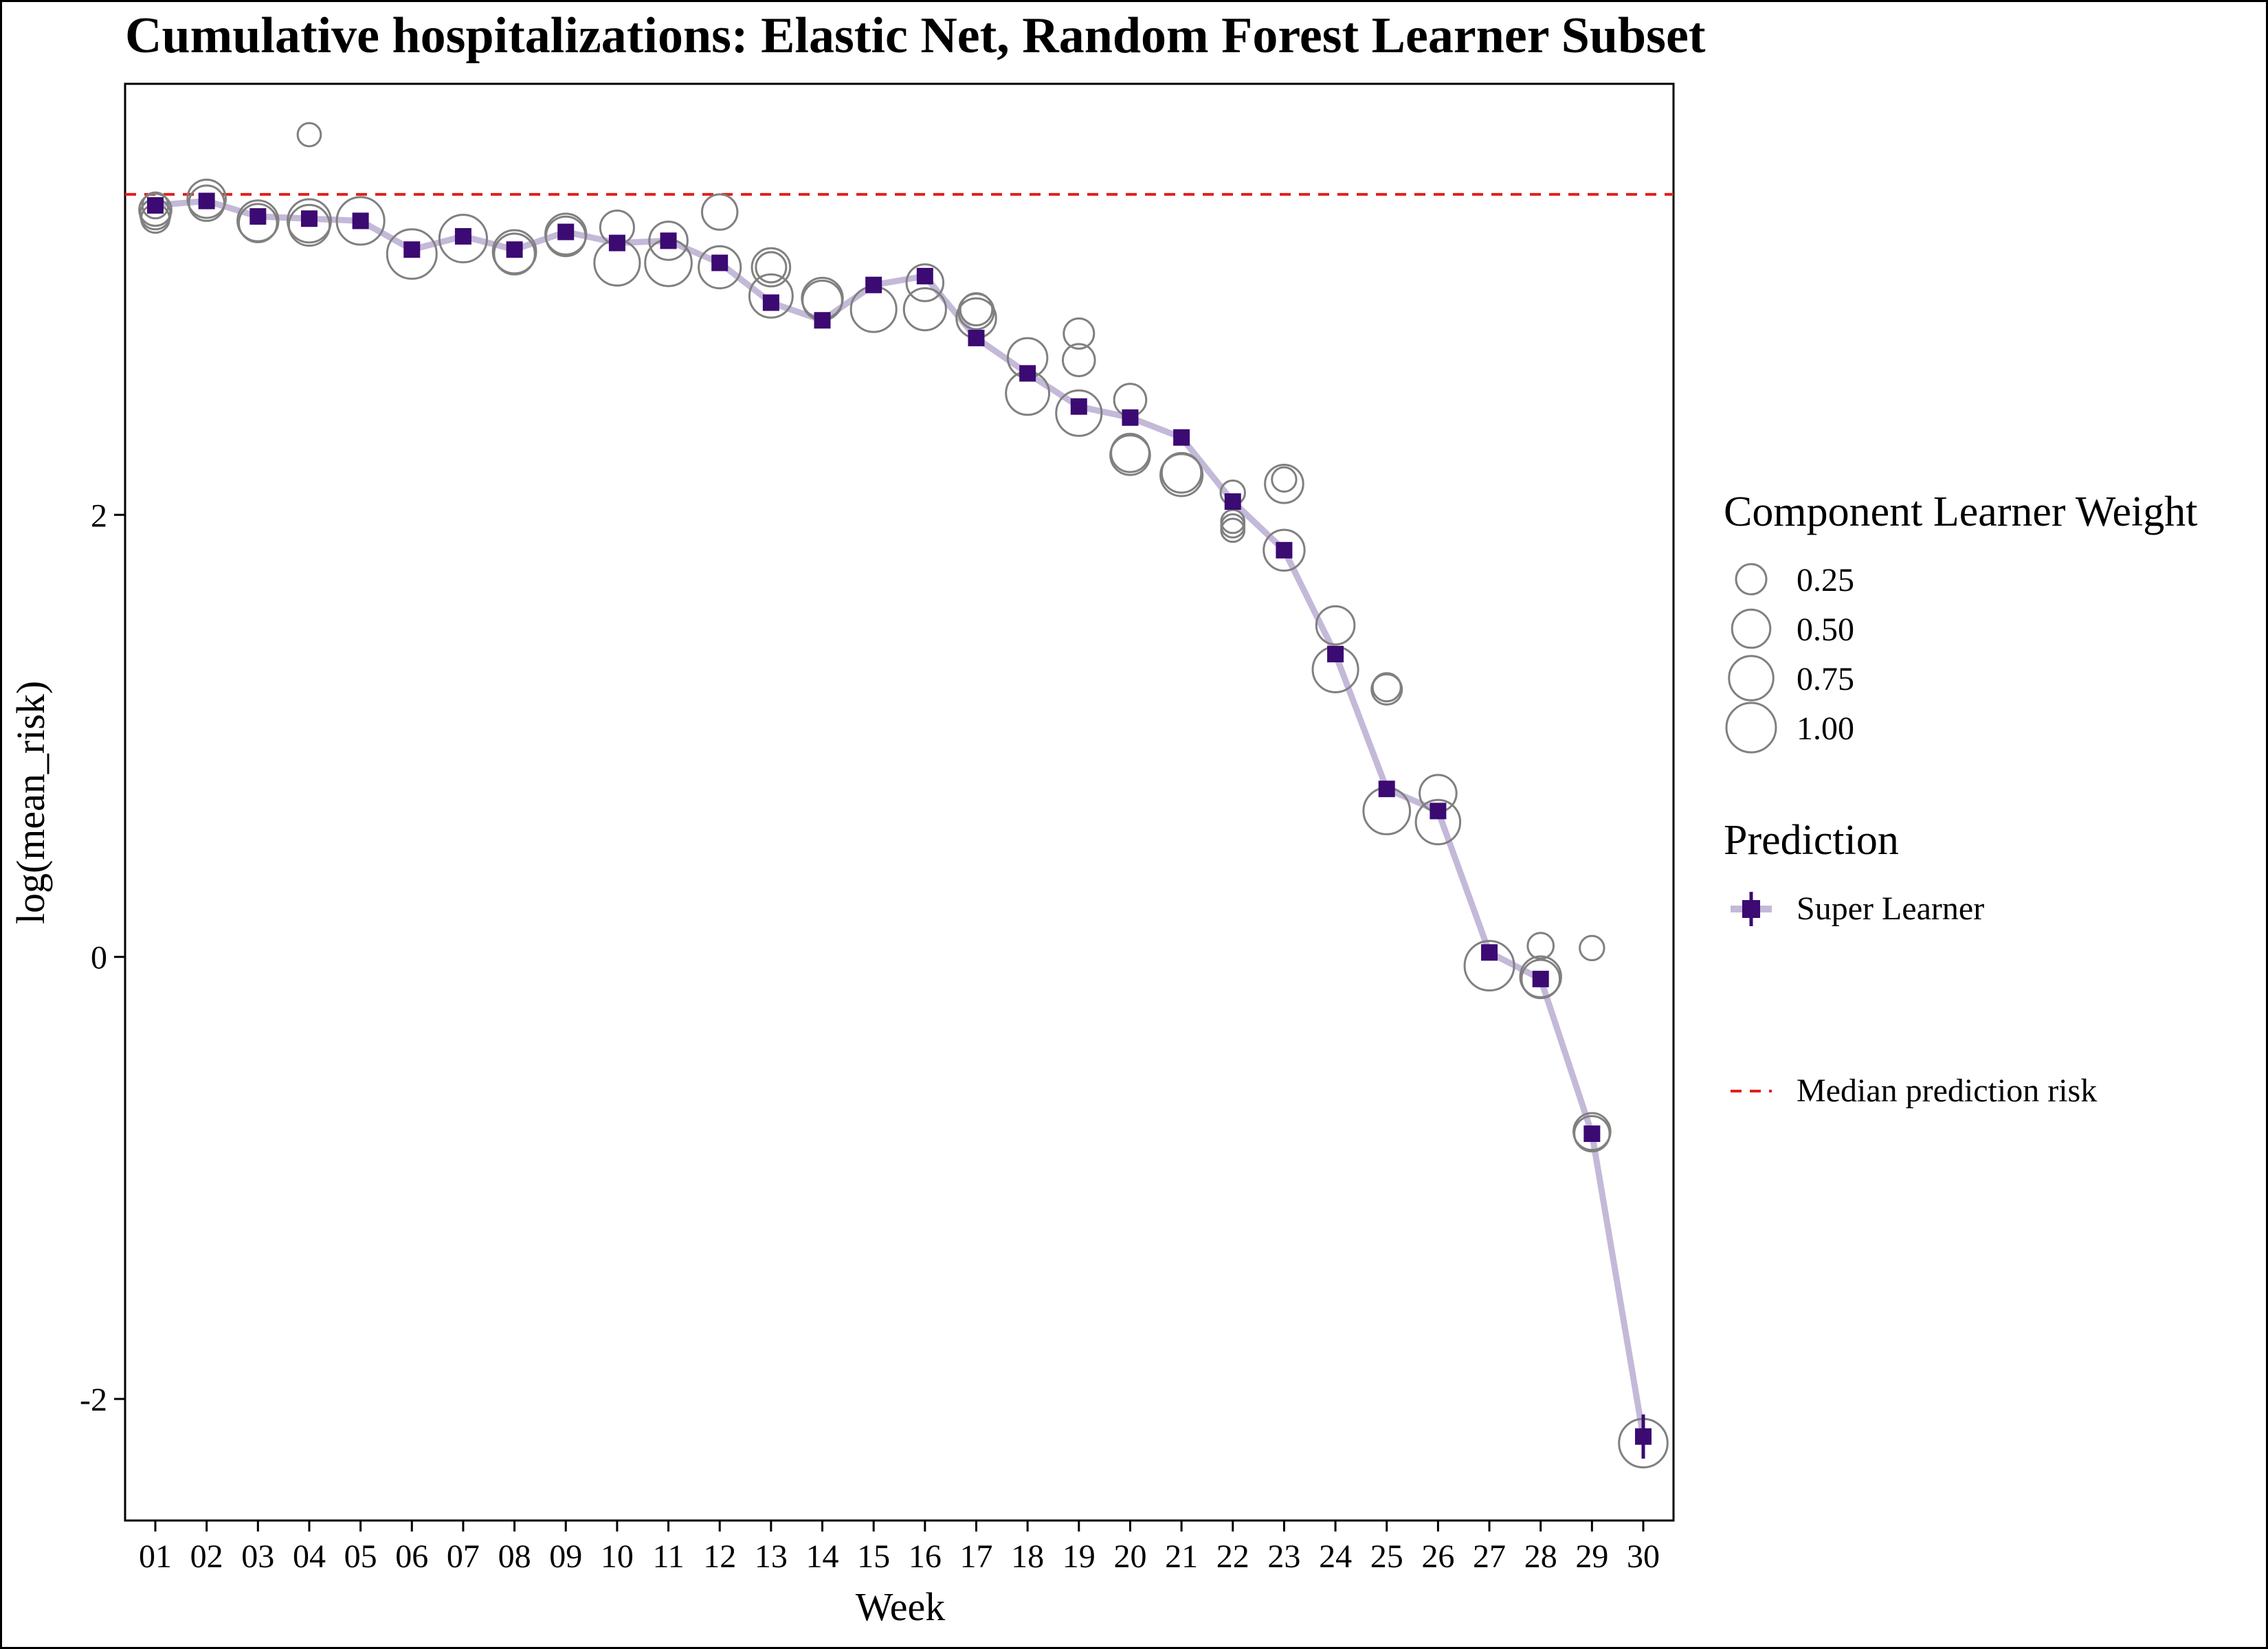 Image resolution: width=2268 pixels, height=1649 pixels. What do you see at coordinates (822, 1556) in the screenshot?
I see `x-tick-label: 14` at bounding box center [822, 1556].